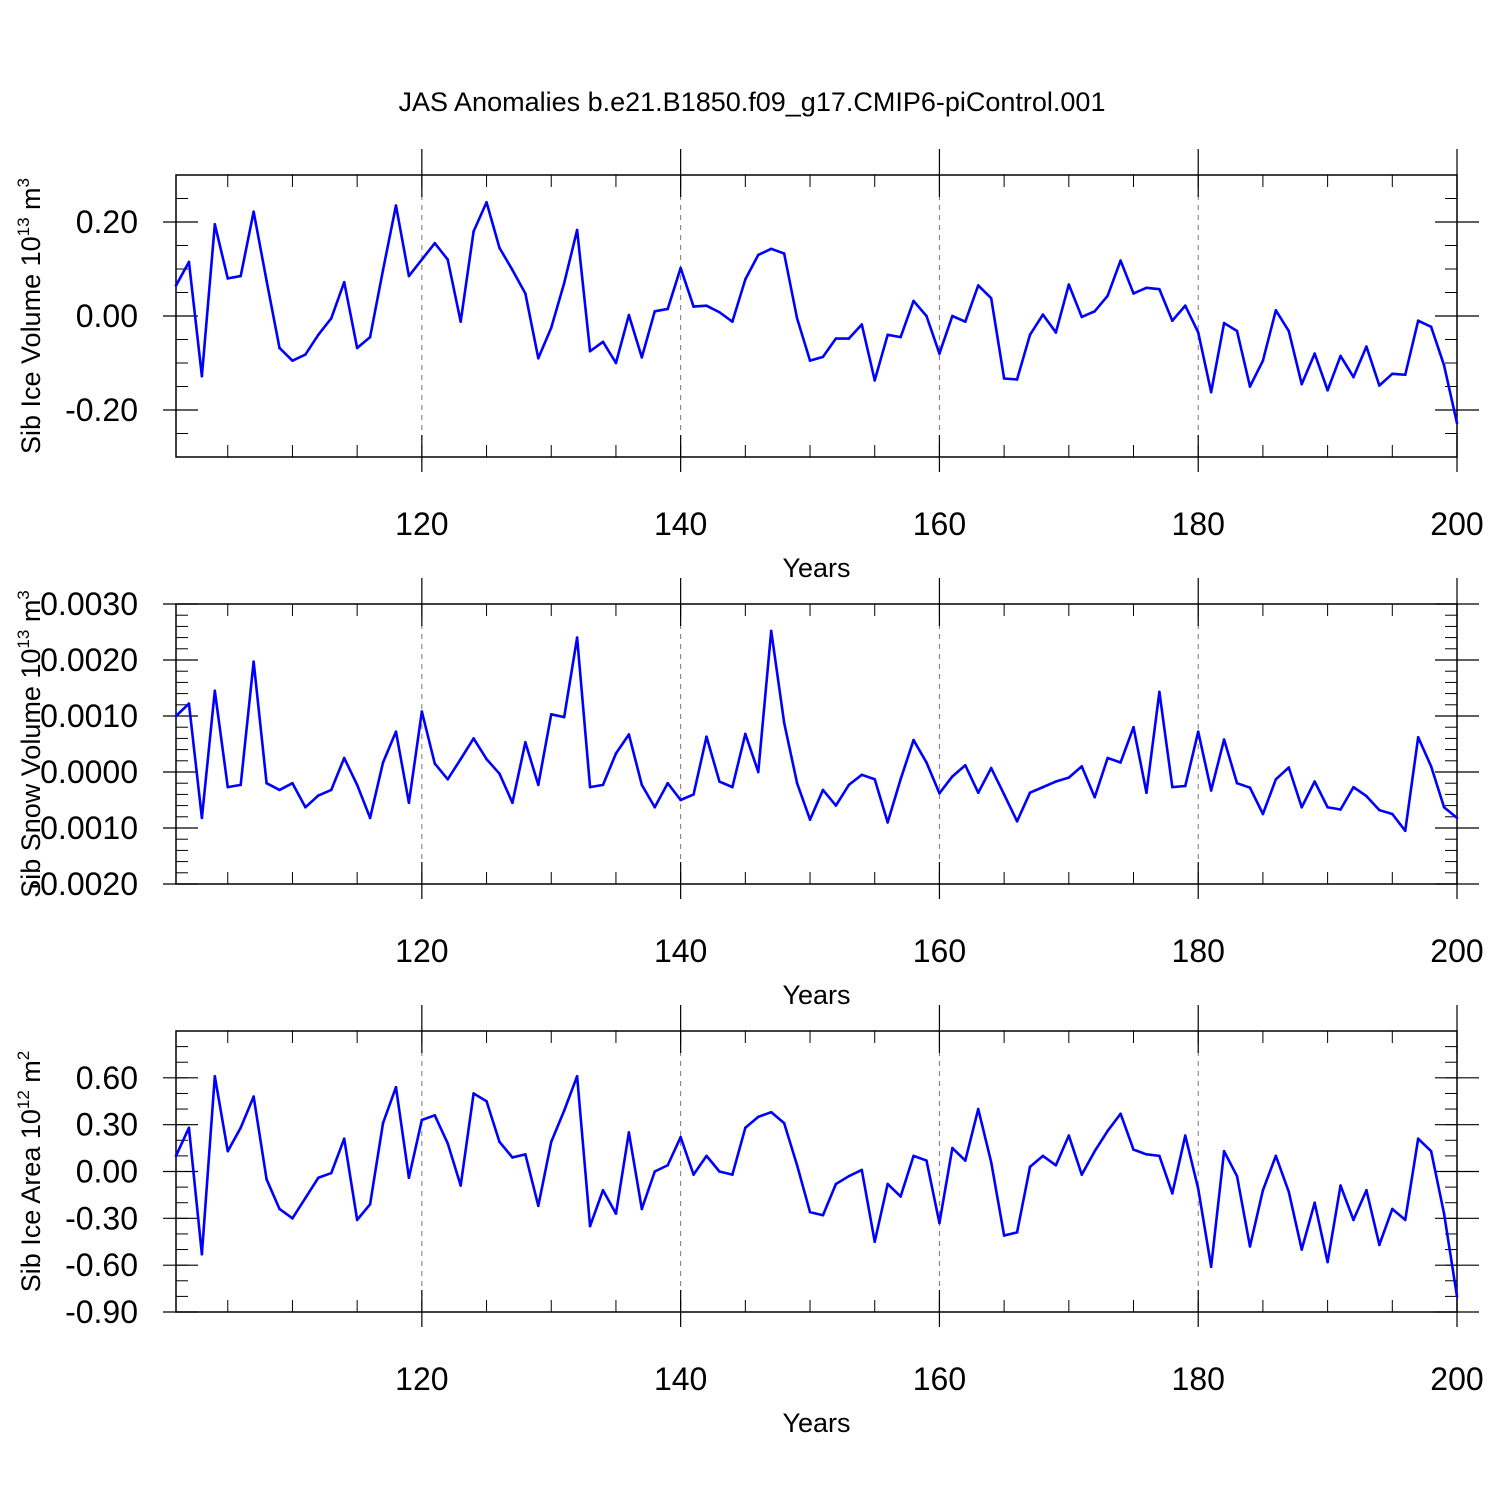 The width and height of the screenshot is (1500, 1500). Describe the element at coordinates (939, 524) in the screenshot. I see `panel1-xtick-label-2: 160` at that location.